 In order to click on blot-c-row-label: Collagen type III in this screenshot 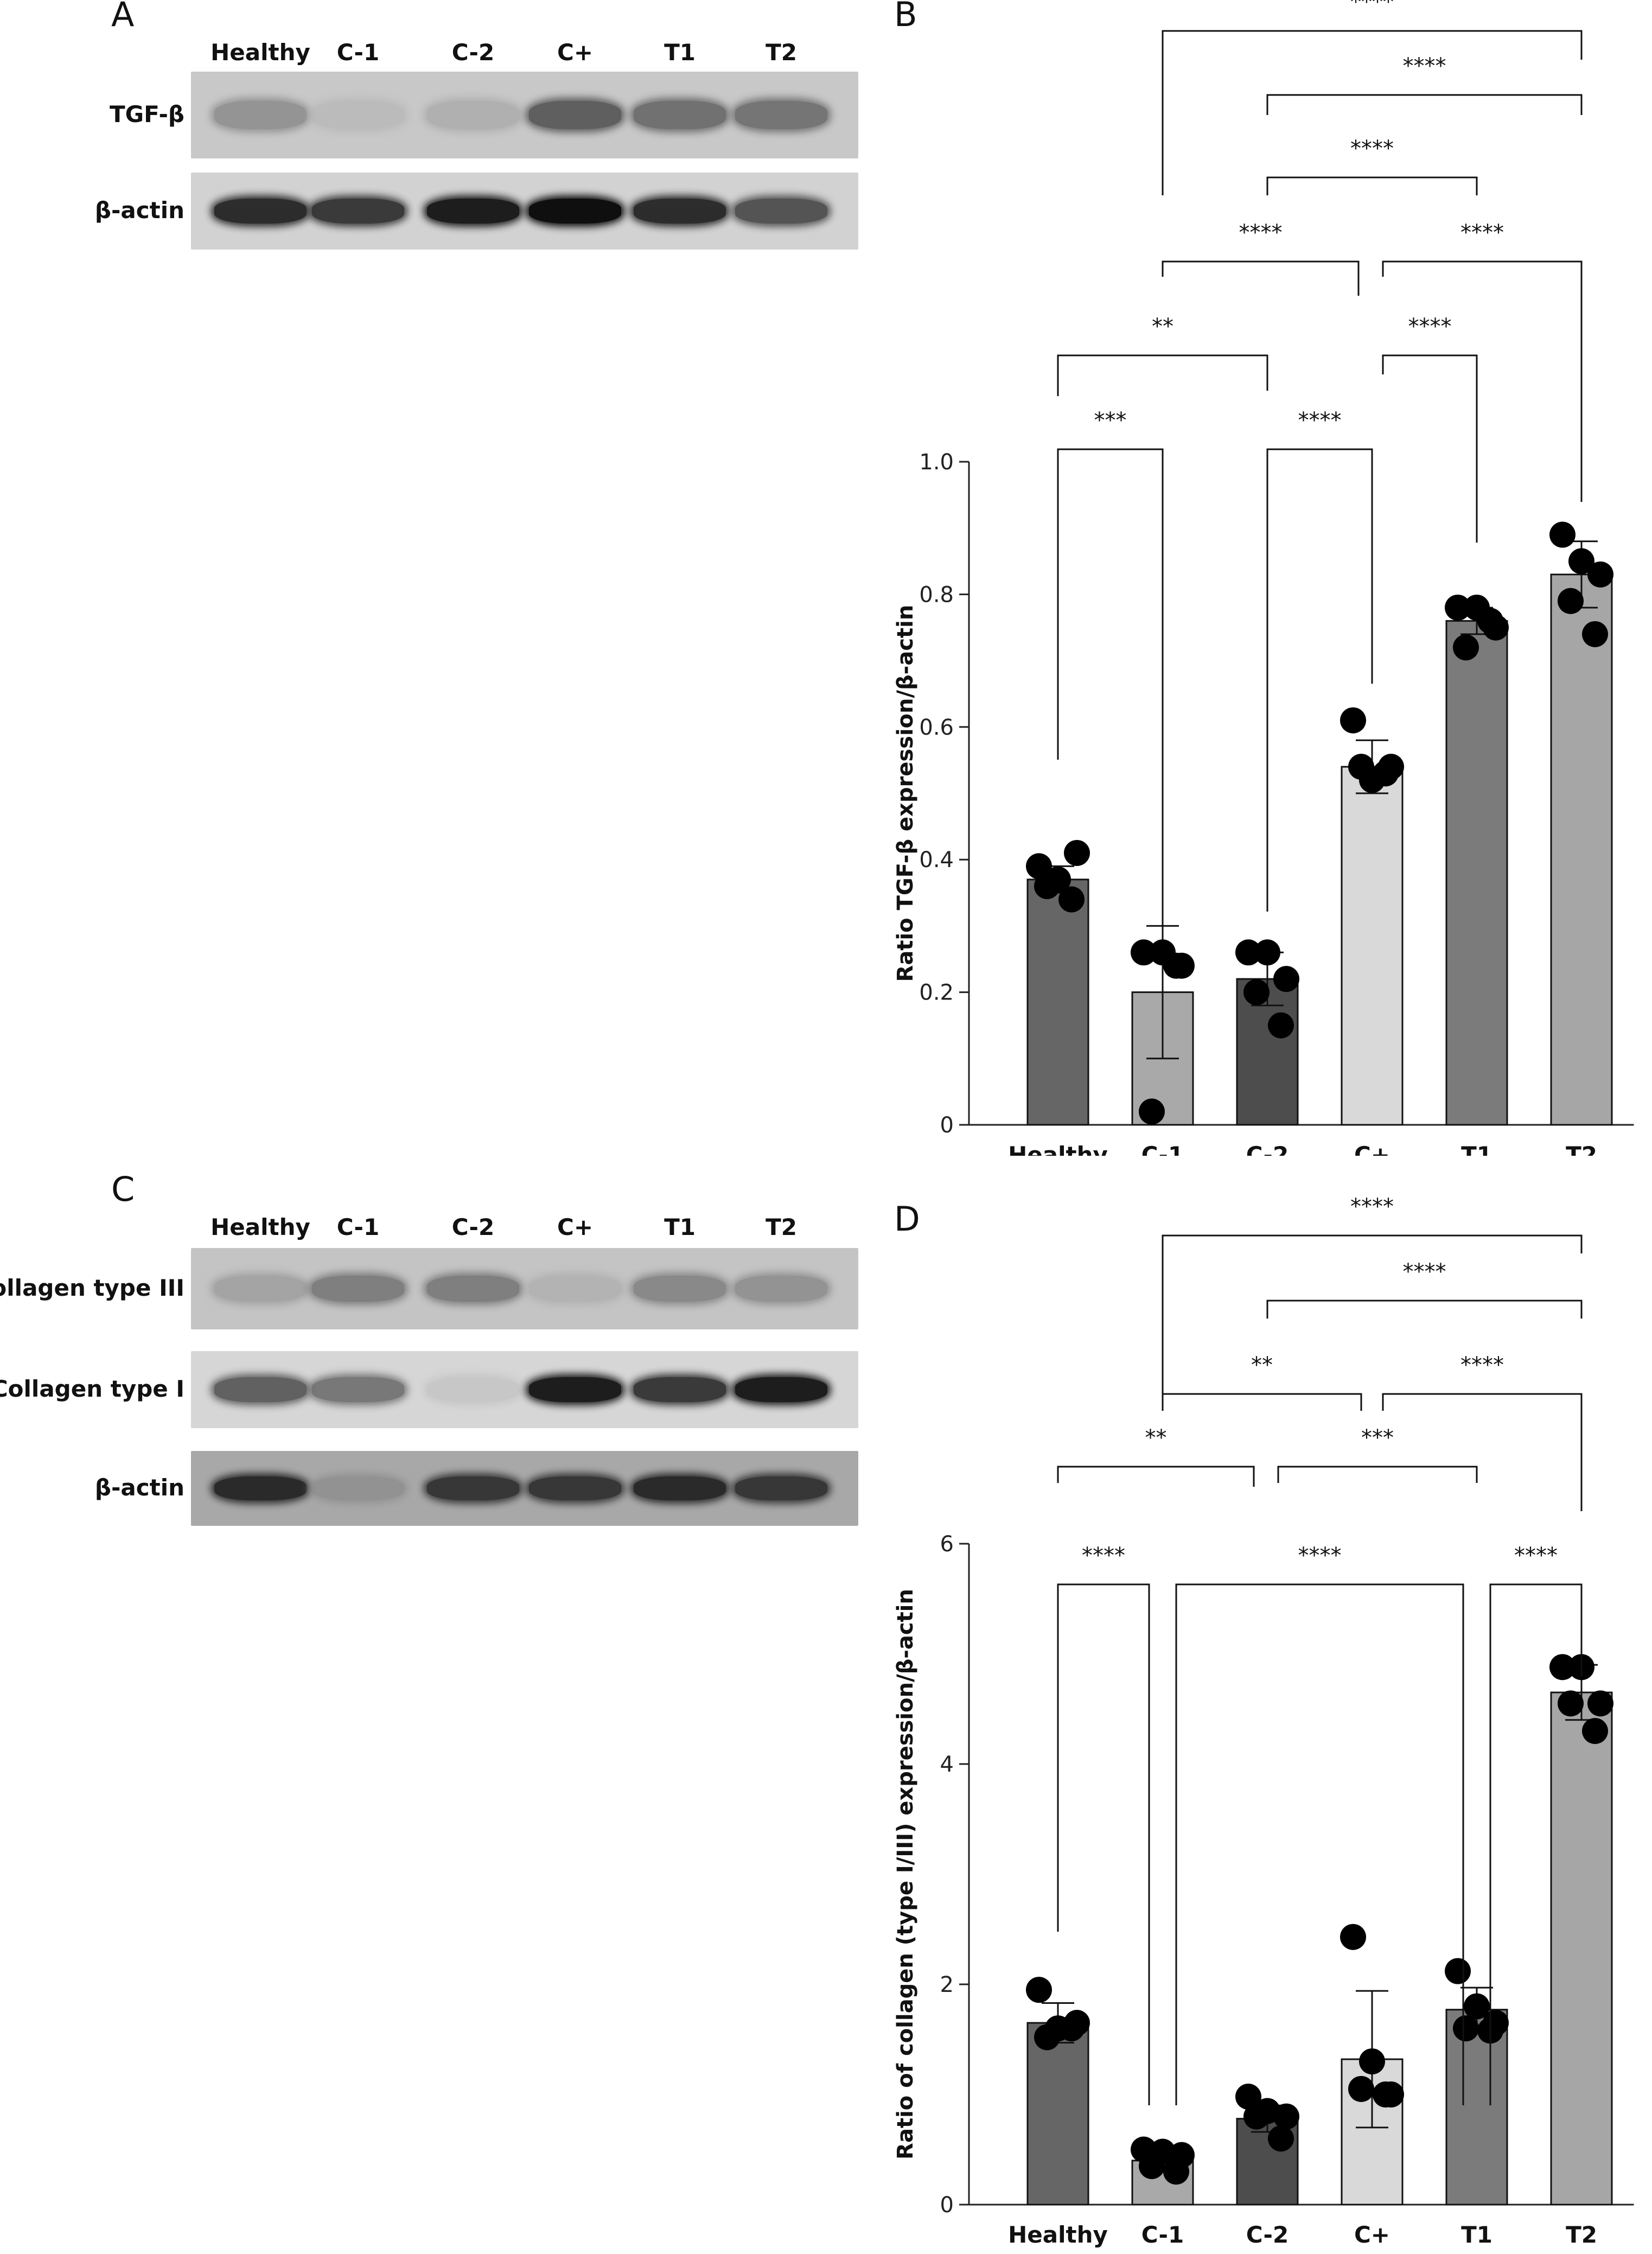, I will do `click(92, 1288)`.